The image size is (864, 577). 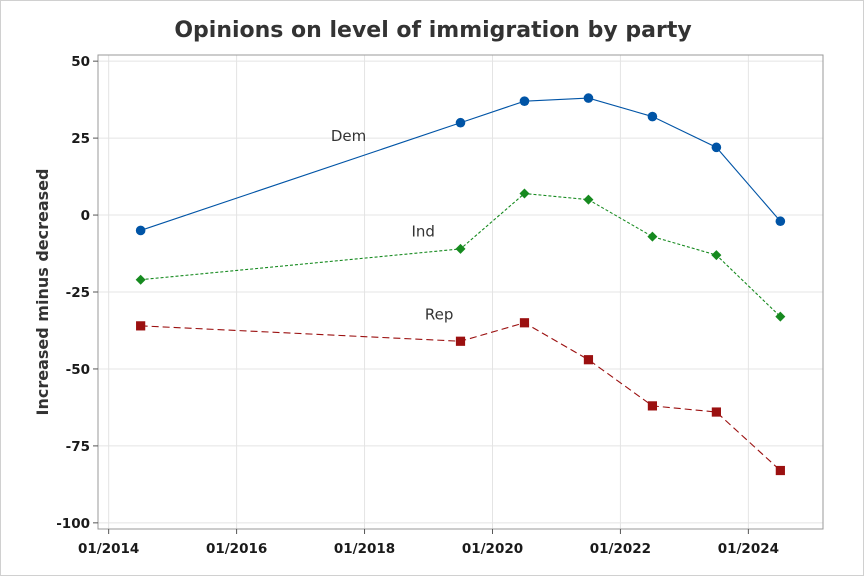 What do you see at coordinates (78, 447) in the screenshot?
I see `y-tick-label: -75` at bounding box center [78, 447].